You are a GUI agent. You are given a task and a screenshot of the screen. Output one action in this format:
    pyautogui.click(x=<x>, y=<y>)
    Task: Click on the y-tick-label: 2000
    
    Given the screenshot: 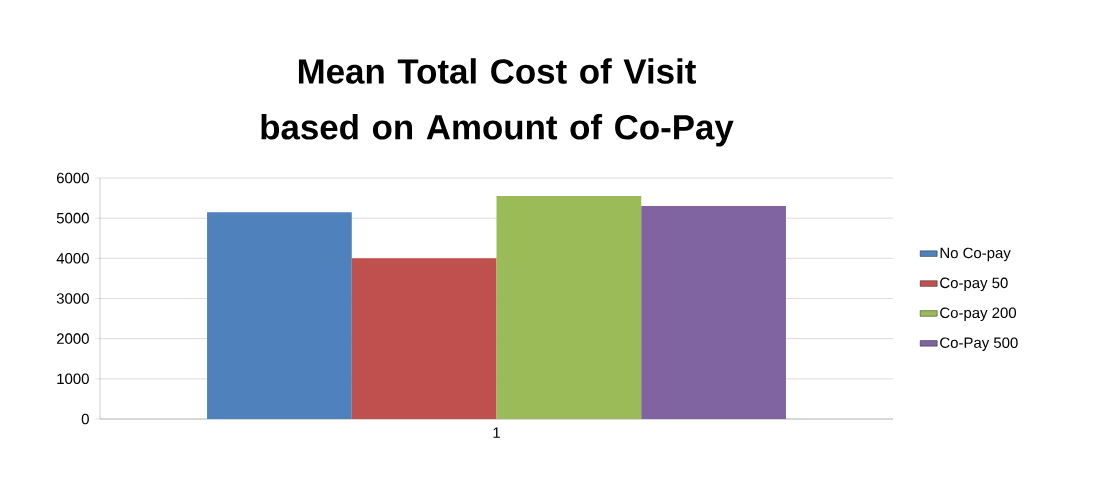 What is the action you would take?
    pyautogui.click(x=72, y=338)
    